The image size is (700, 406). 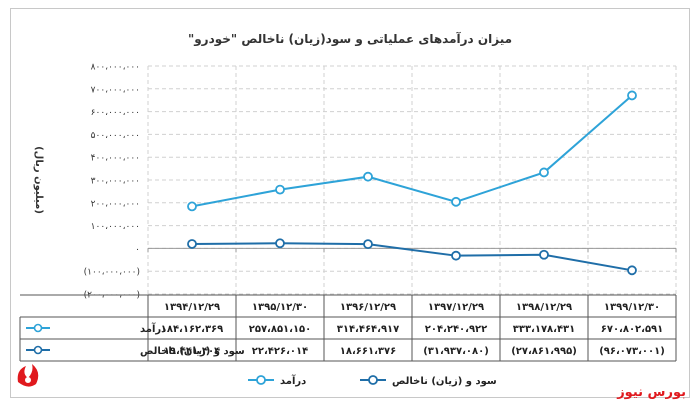 I want to click on y-tick-label: ۴۰۰،۰۰۰،۰۰۰, so click(x=115, y=159).